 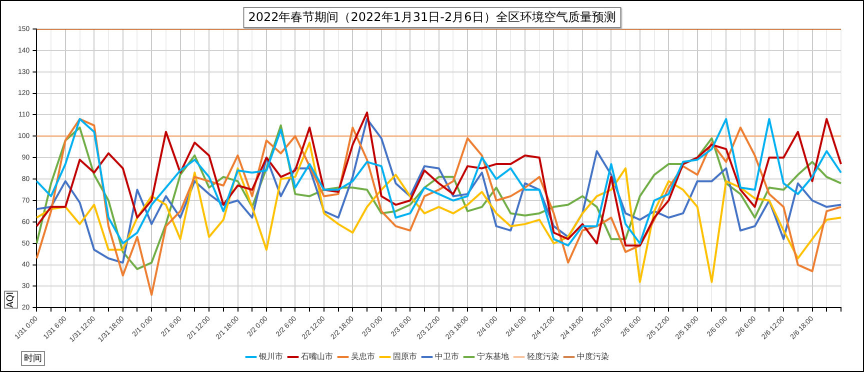 What do you see at coordinates (432, 17) in the screenshot?
I see `chart-title: 2022年春节期间（2022年1月31日-2月6日）全区环境空气质量预测` at bounding box center [432, 17].